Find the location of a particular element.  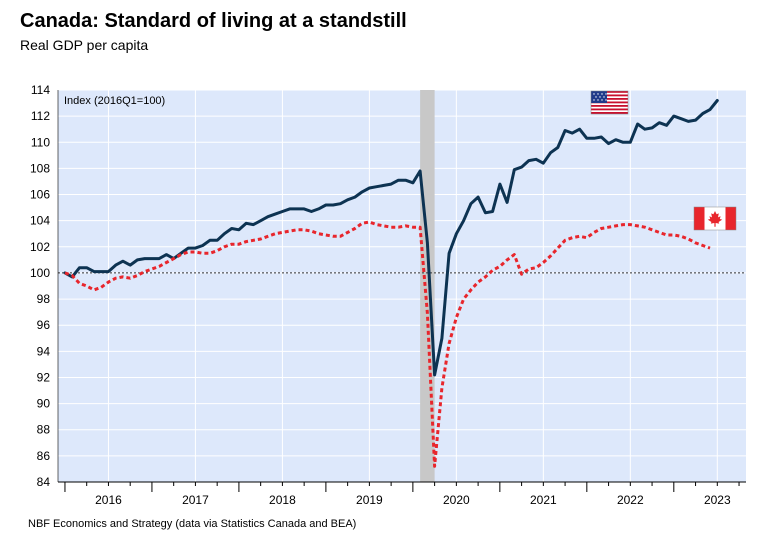

y-tick-label: 98 is located at coordinates (44, 299).